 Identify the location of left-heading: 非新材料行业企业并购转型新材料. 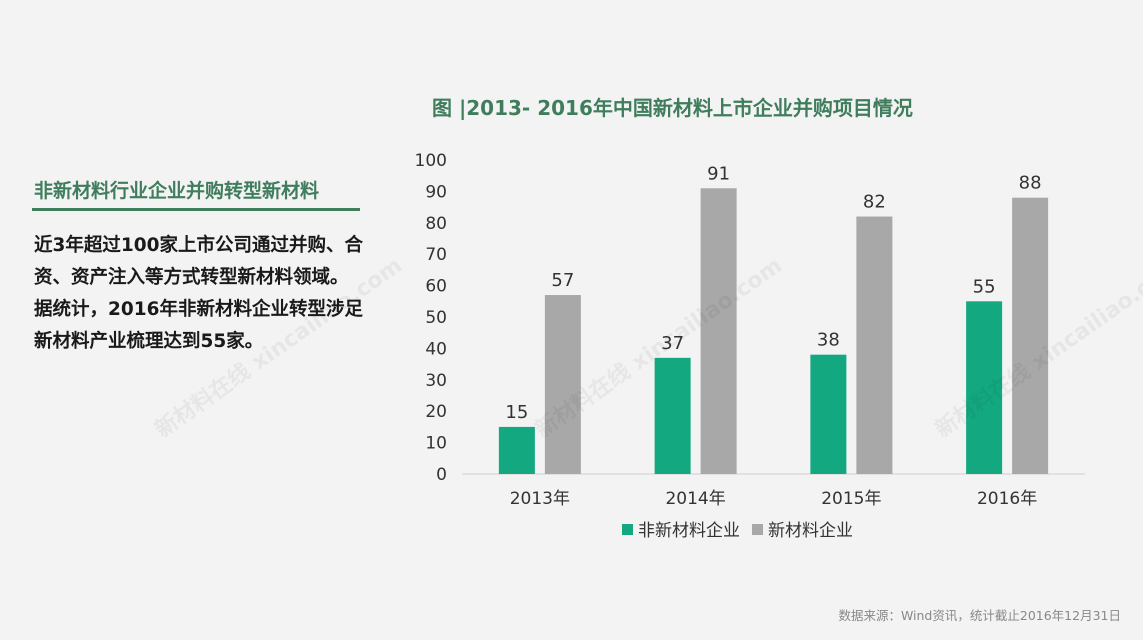
(177, 191).